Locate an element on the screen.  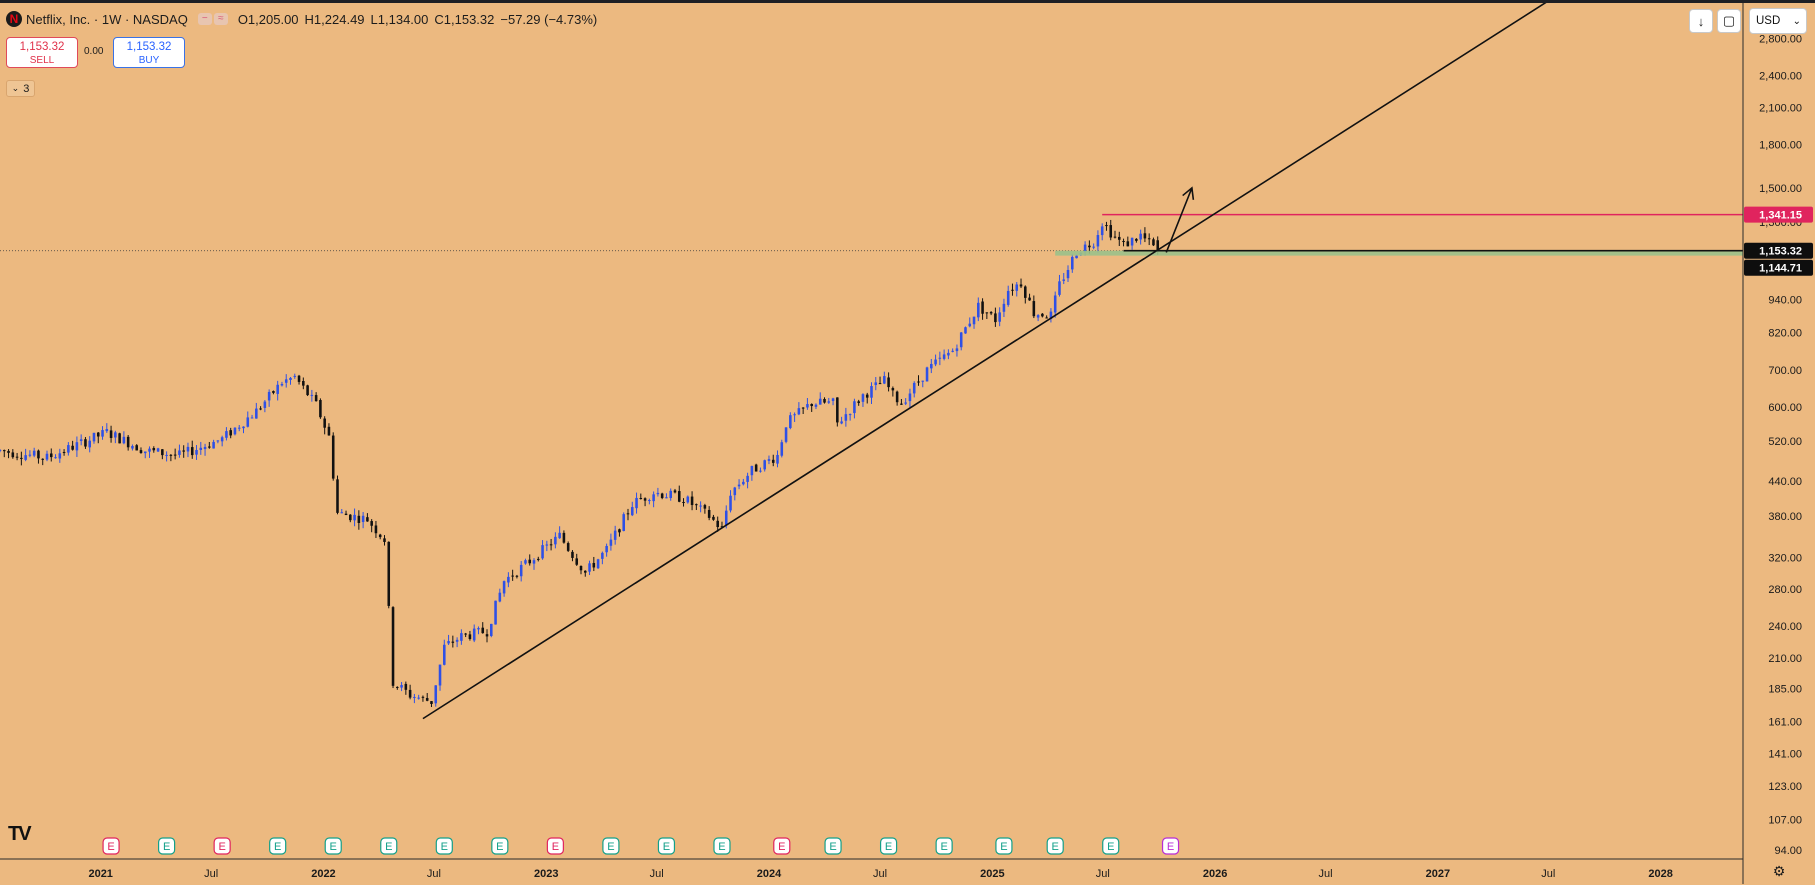
price-tick-label: 210.00 is located at coordinates (1785, 659).